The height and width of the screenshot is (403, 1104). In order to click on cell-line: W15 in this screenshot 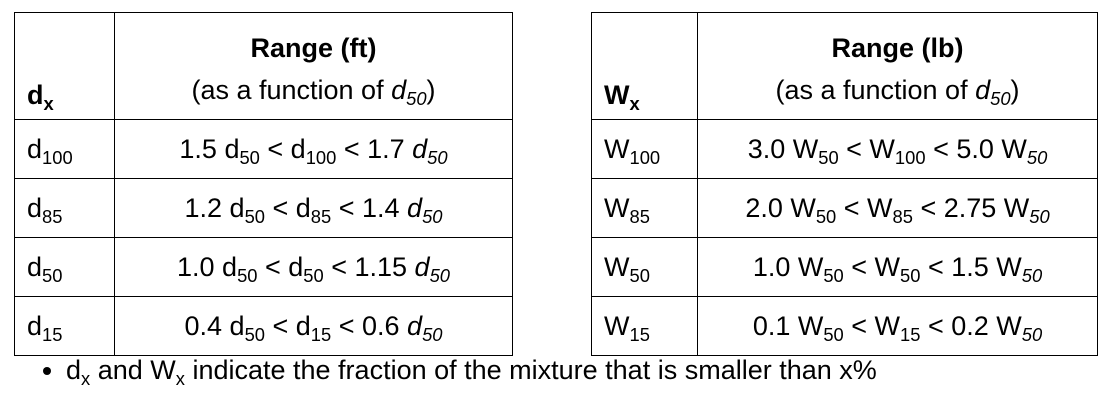, I will do `click(650, 327)`.